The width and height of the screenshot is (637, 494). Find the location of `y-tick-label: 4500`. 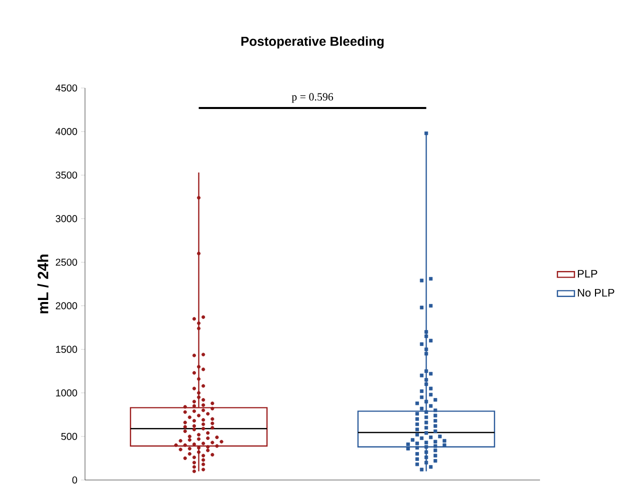

y-tick-label: 4500 is located at coordinates (67, 88).